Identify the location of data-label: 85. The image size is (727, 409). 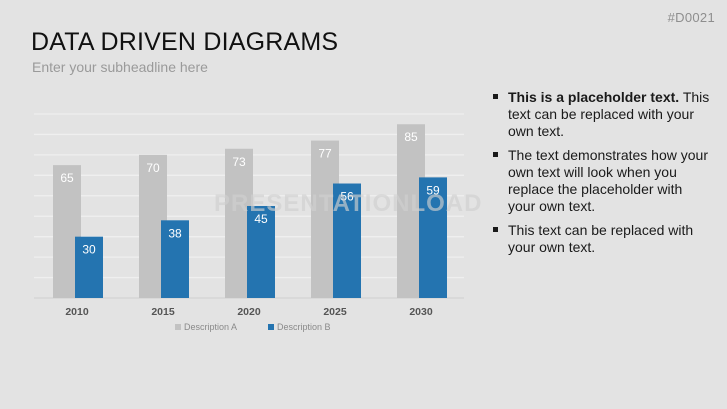
(411, 137).